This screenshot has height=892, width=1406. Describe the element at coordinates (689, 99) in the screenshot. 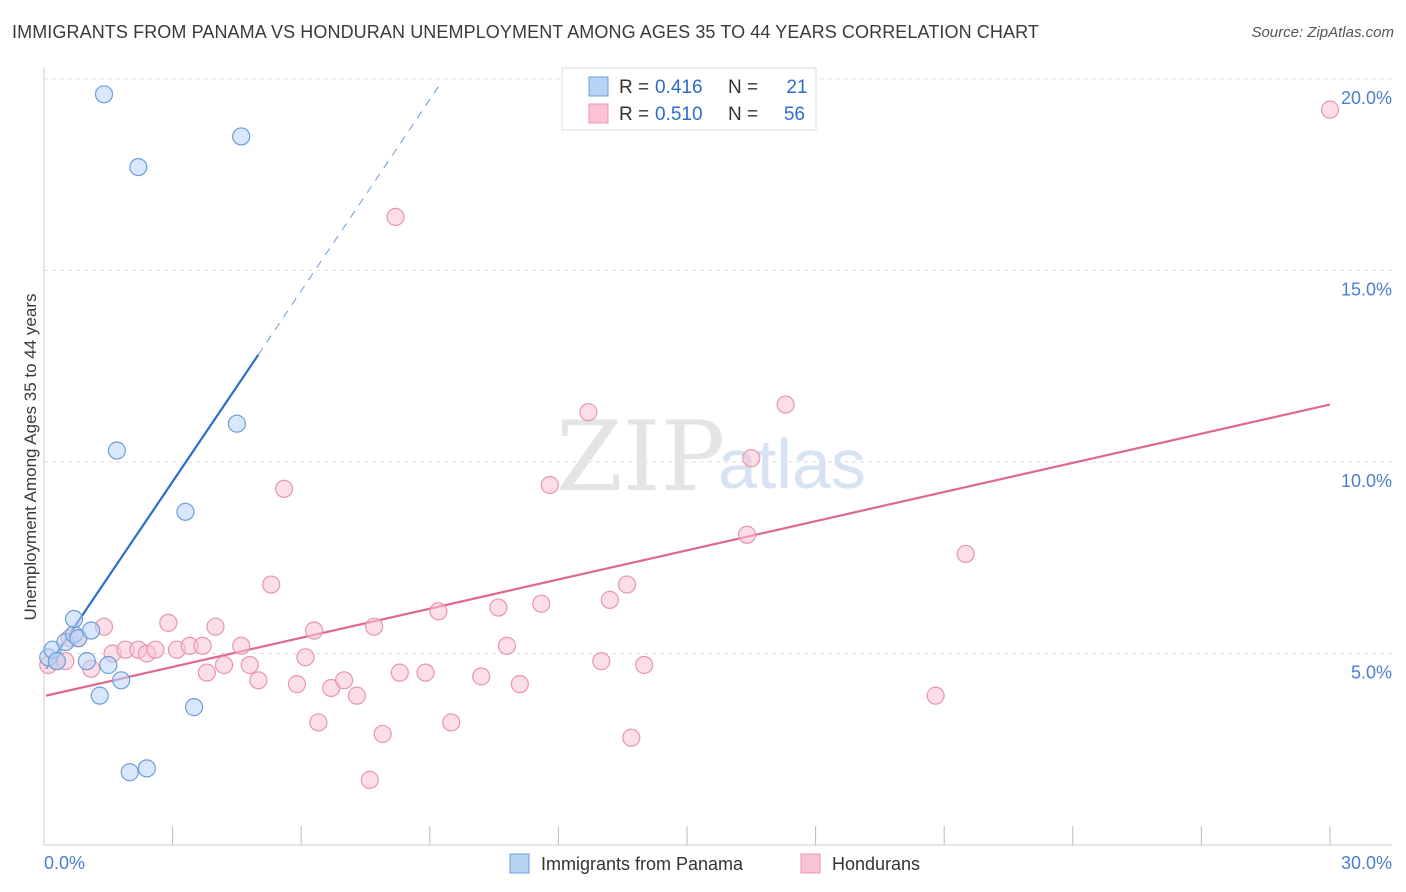

I see `stats-legend: R = 0.416 N = 21 R = 0.510 N = 56` at that location.